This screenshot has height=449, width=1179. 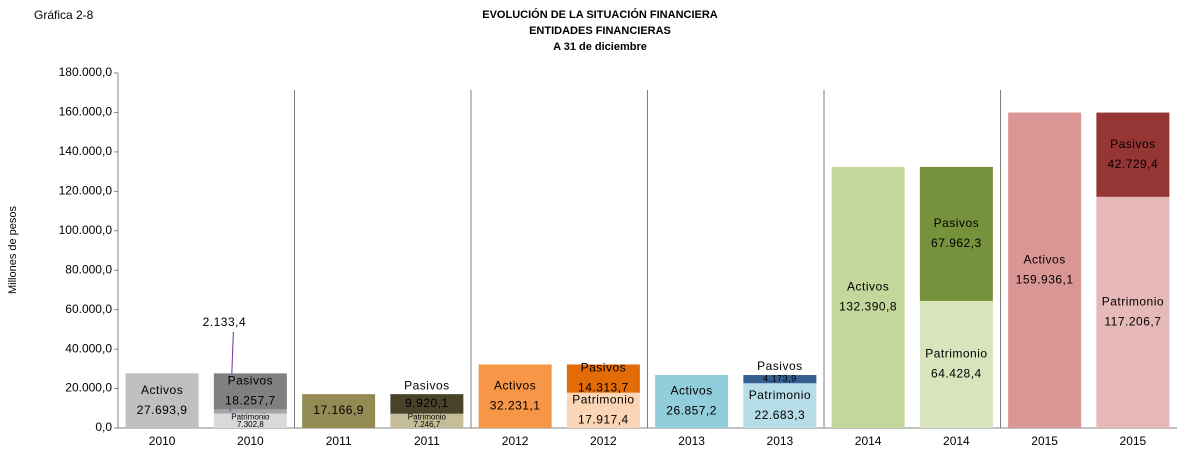 What do you see at coordinates (600, 31) in the screenshot?
I see `chart-title: ENTIDADES FINANCIERAS` at bounding box center [600, 31].